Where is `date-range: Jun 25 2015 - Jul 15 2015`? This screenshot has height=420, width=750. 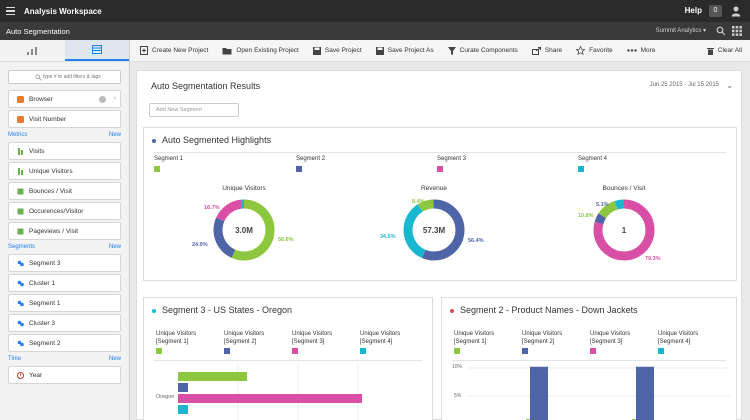 date-range: Jun 25 2015 - Jul 15 2015 is located at coordinates (684, 85).